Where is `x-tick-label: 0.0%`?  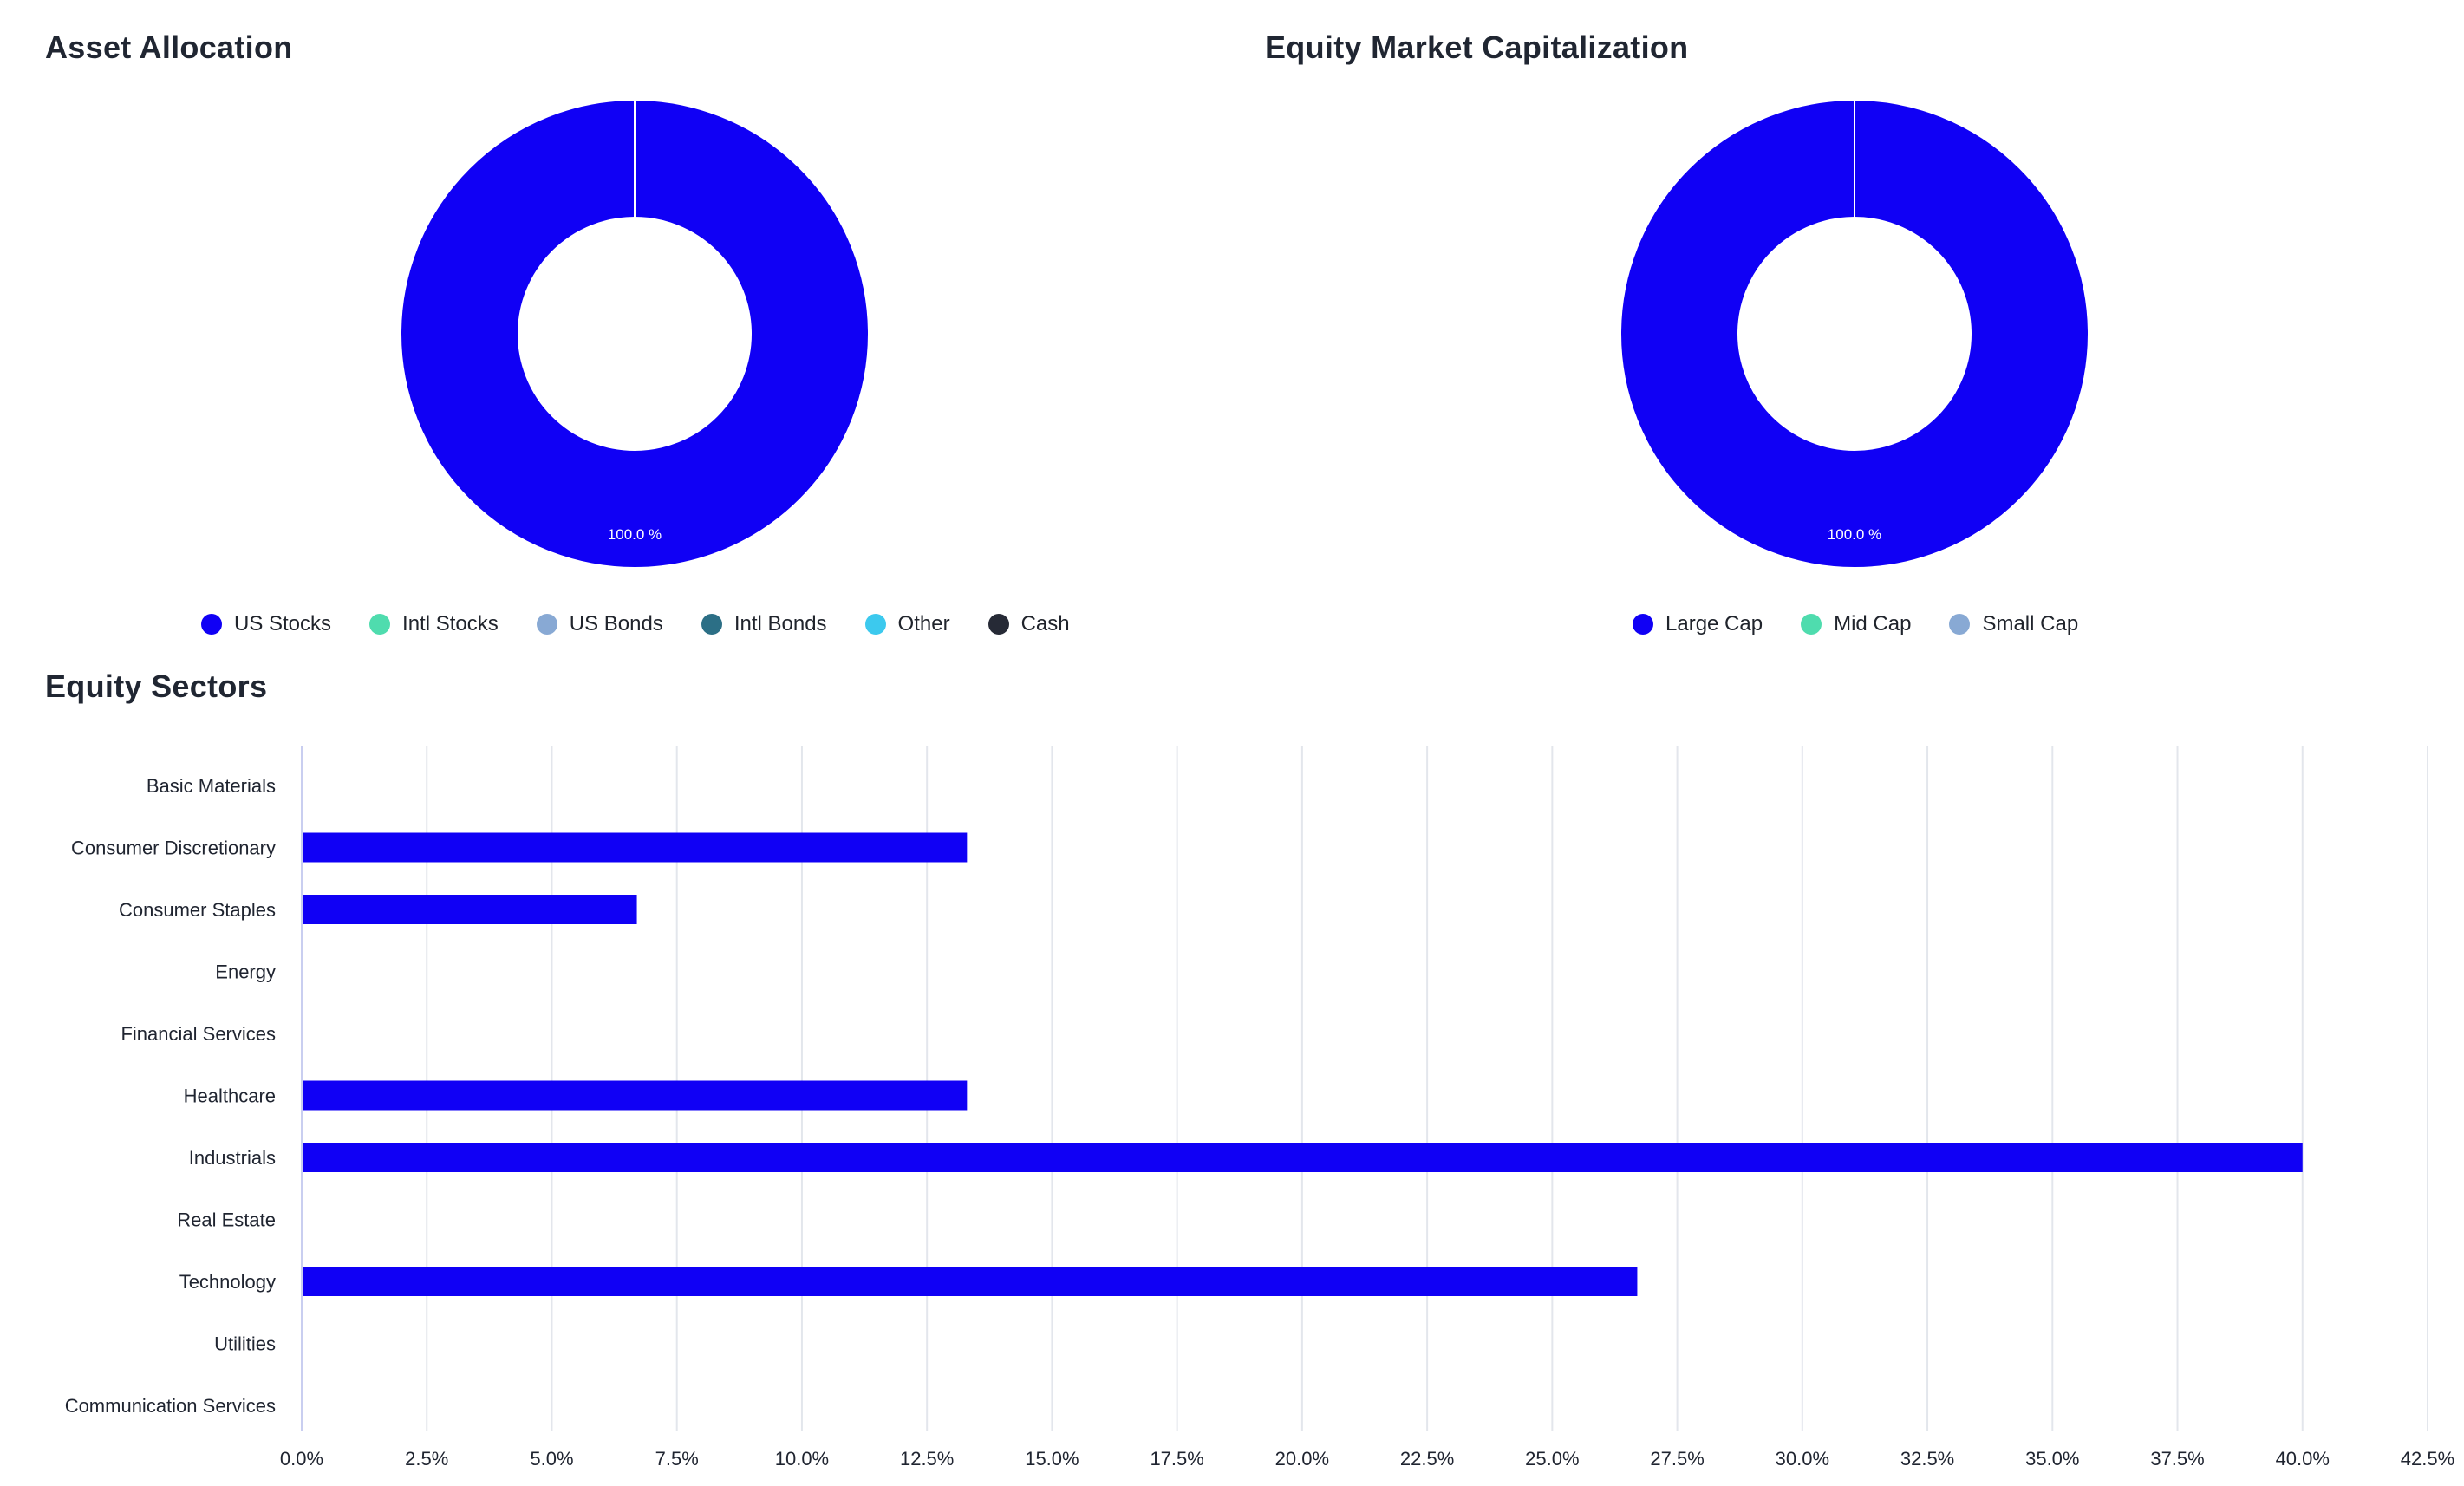 x-tick-label: 0.0% is located at coordinates (301, 1459).